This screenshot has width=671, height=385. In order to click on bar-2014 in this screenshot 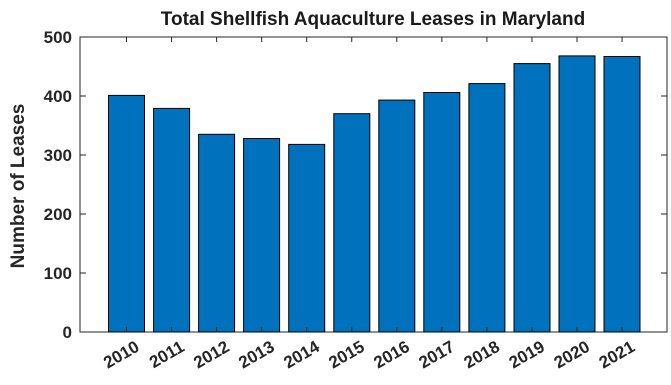, I will do `click(307, 238)`.